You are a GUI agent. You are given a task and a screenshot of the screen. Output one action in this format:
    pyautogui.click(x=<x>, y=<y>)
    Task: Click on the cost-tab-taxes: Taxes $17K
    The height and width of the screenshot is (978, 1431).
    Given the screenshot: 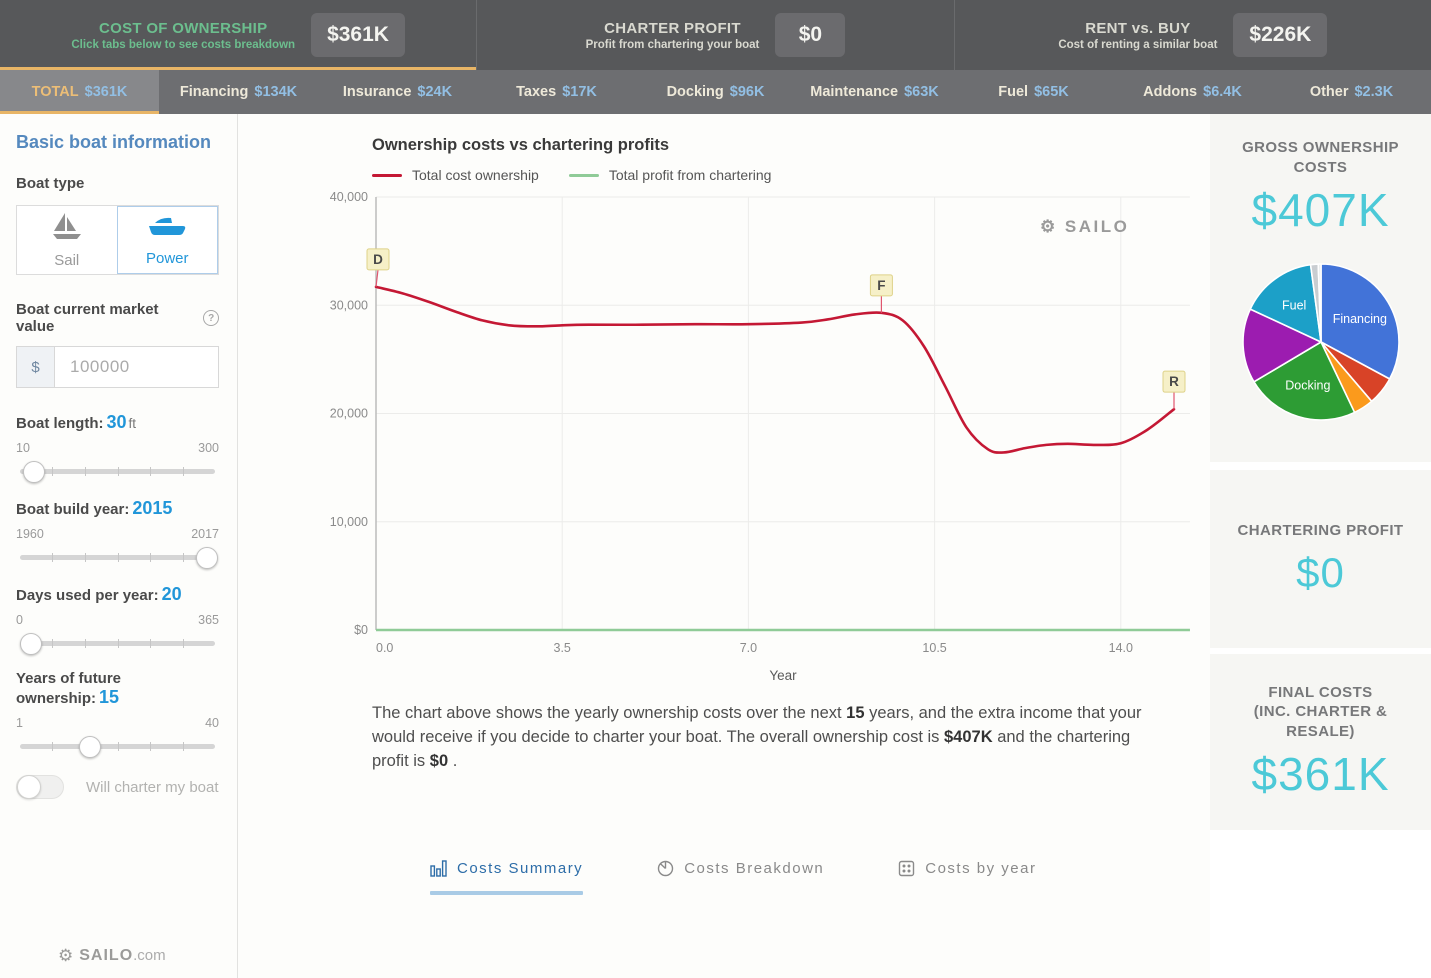 What is the action you would take?
    pyautogui.click(x=556, y=92)
    